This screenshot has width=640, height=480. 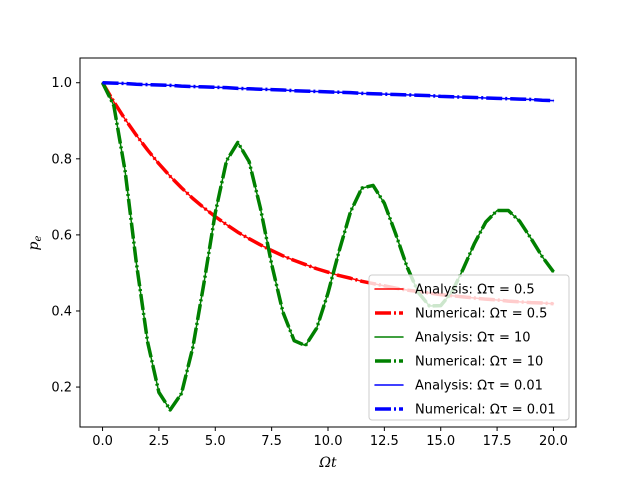 I want to click on x-axis: 0.0 2.5 5.0 7.5 10.0 12.5 15.0 17.5 20.0, so click(x=330, y=438).